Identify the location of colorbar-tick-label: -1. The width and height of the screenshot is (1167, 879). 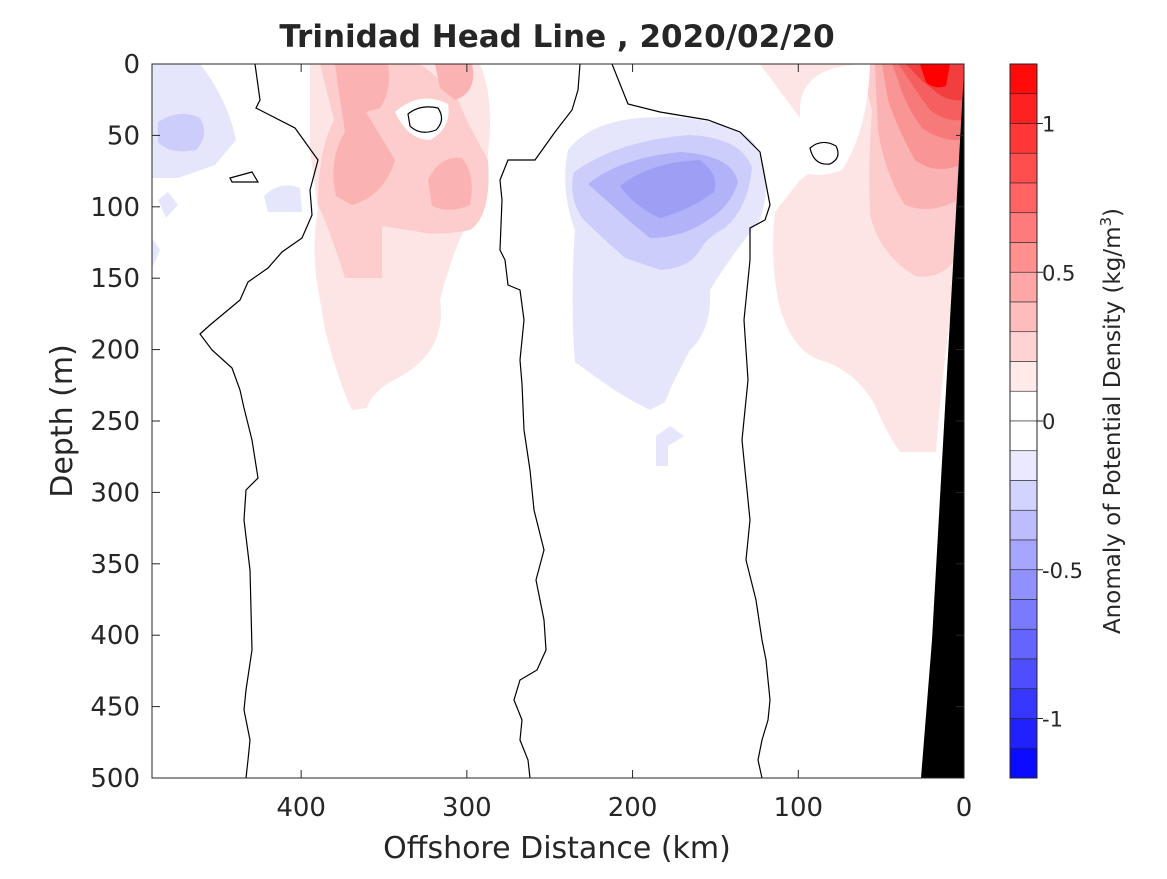
(1052, 720).